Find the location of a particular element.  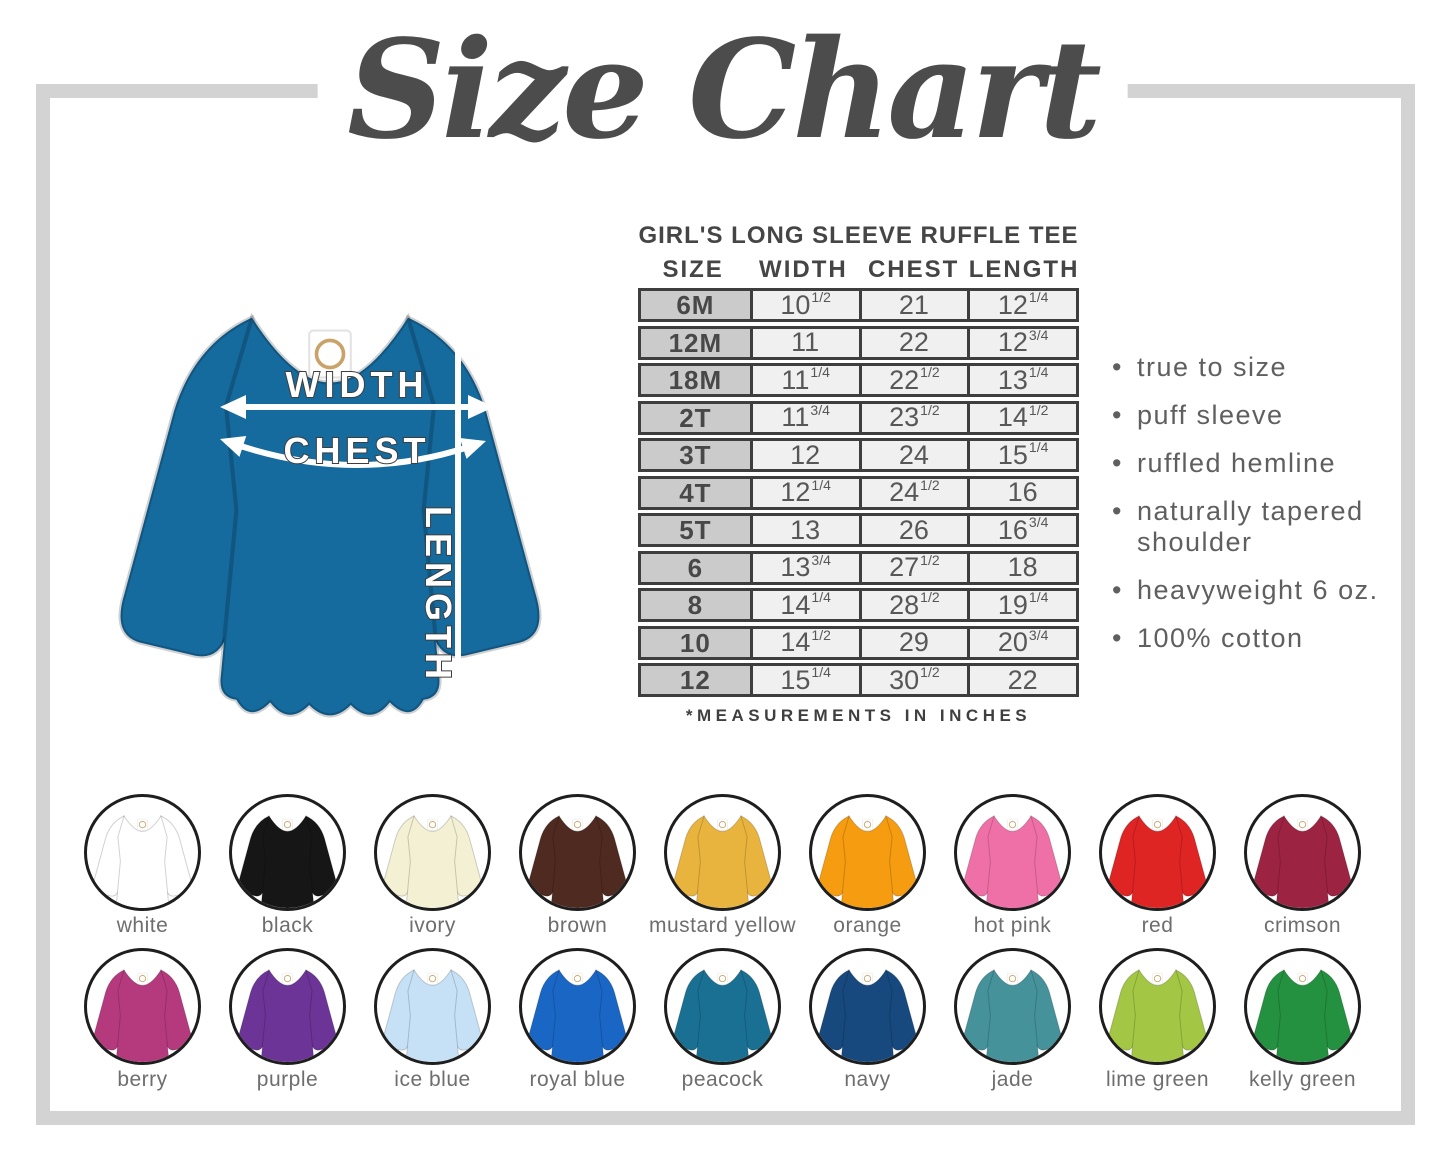

column-header-width: WIDTH is located at coordinates (803, 269).